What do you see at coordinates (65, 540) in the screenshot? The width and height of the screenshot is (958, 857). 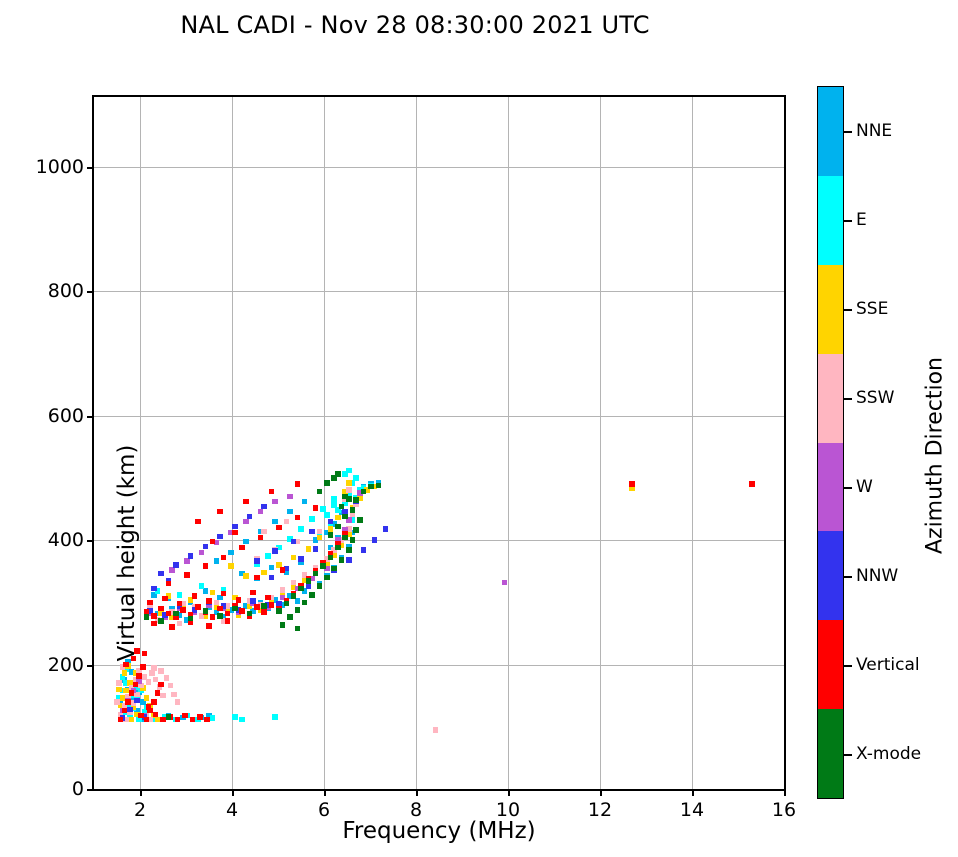 I see `y-tick-label: 400` at bounding box center [65, 540].